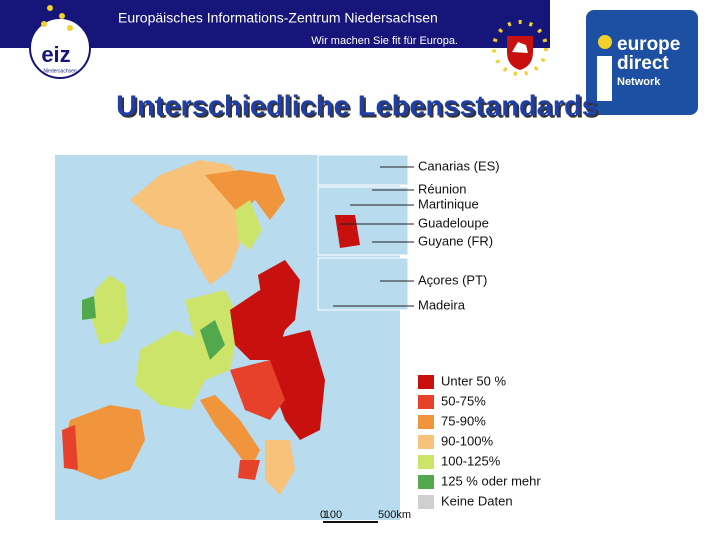  I want to click on logo-text: eiz, so click(55, 54).